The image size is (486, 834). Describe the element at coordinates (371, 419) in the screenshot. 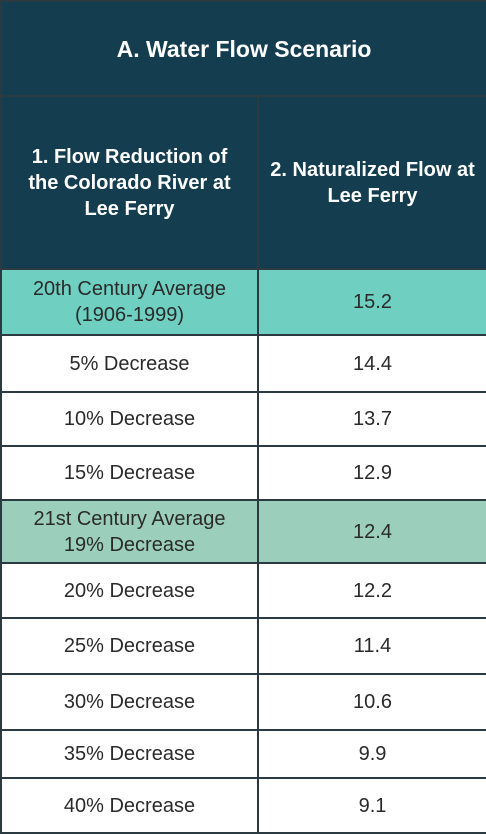

I see `row-value: 13.7` at that location.